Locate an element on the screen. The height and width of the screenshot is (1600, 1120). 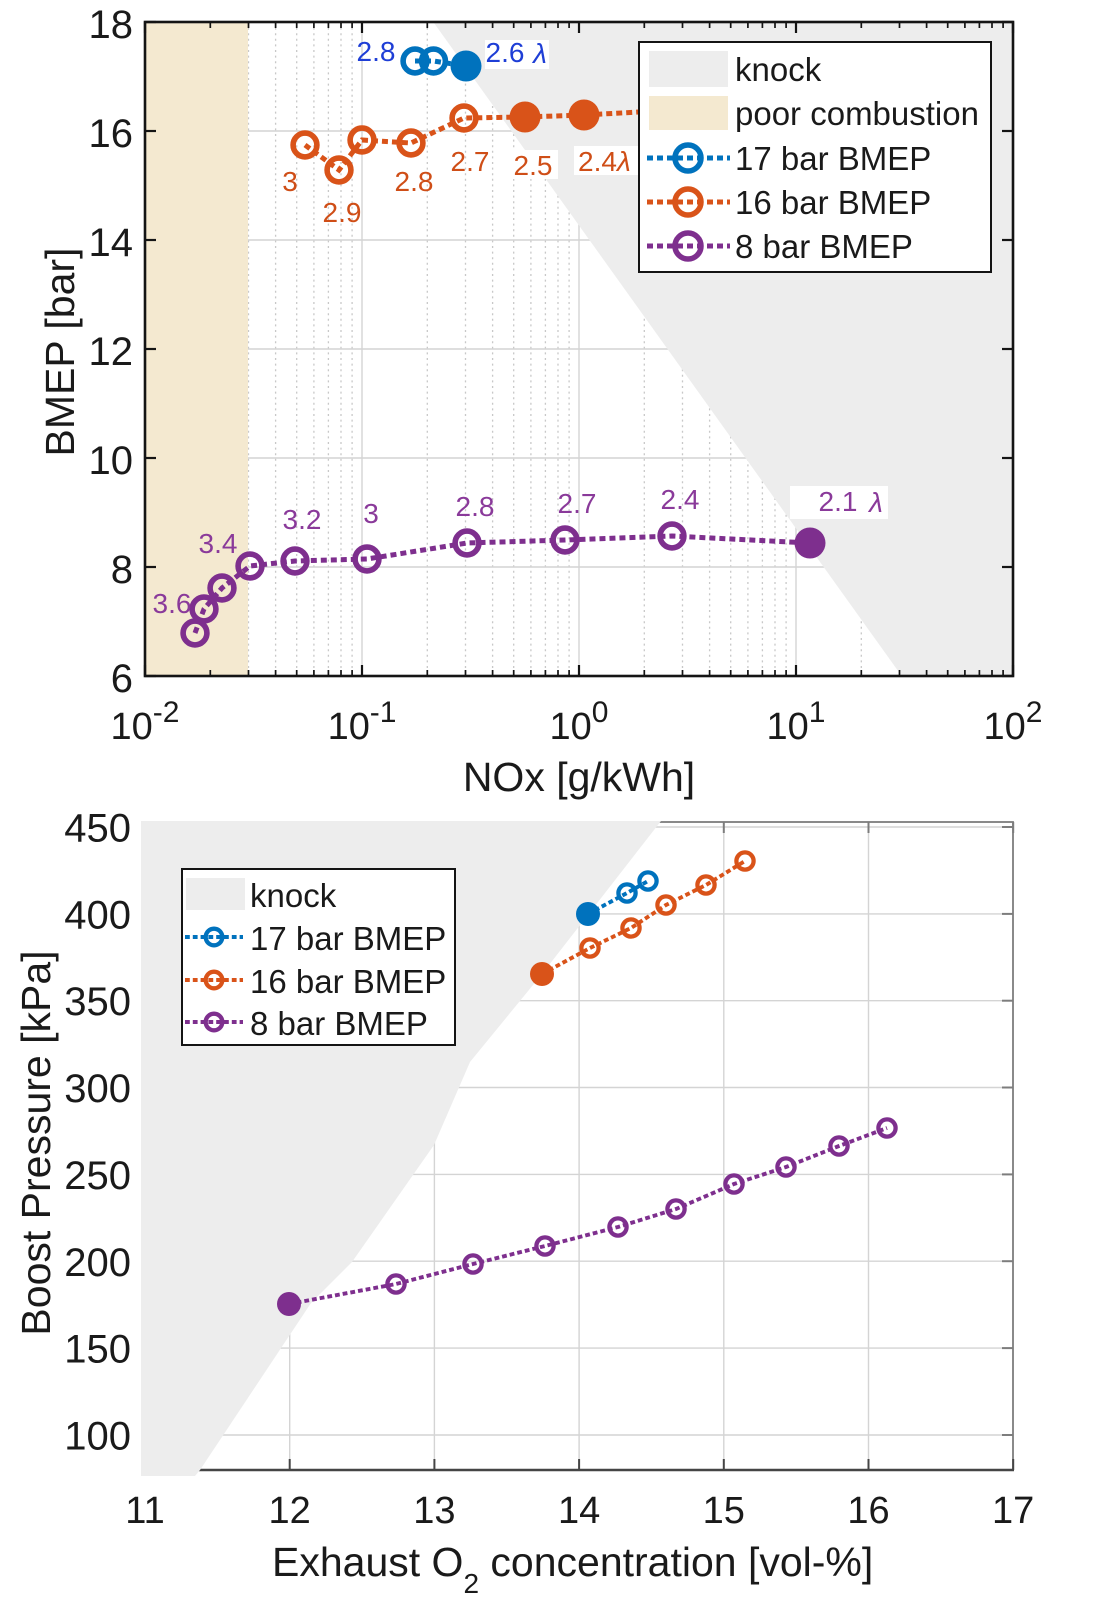
svg-text: 11 is located at coordinates (144, 1511).